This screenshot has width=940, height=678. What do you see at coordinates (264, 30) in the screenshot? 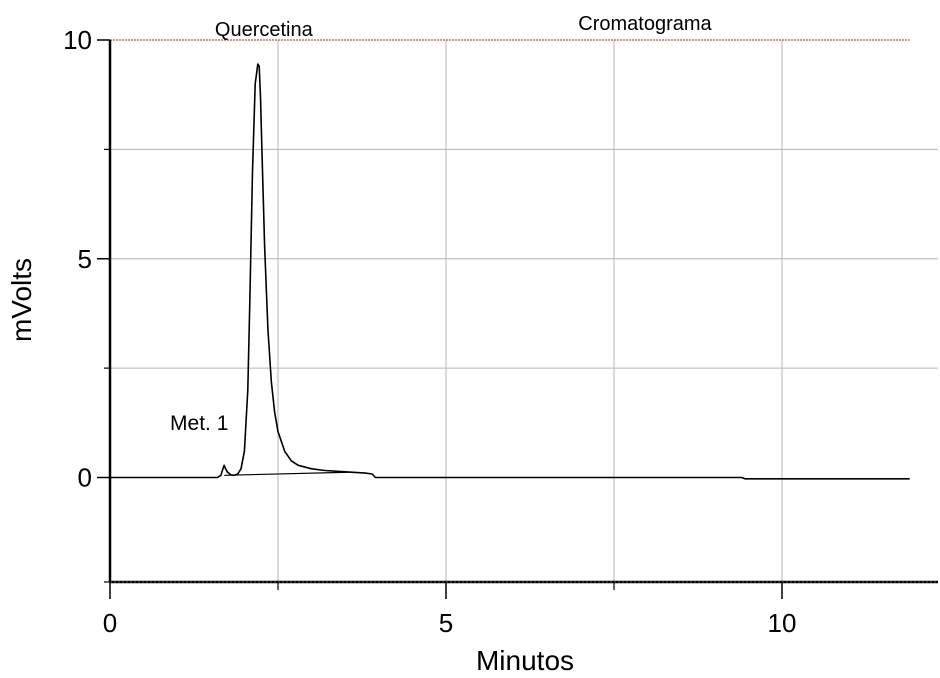
I see `peak-label-quercetina: Quercetina` at bounding box center [264, 30].